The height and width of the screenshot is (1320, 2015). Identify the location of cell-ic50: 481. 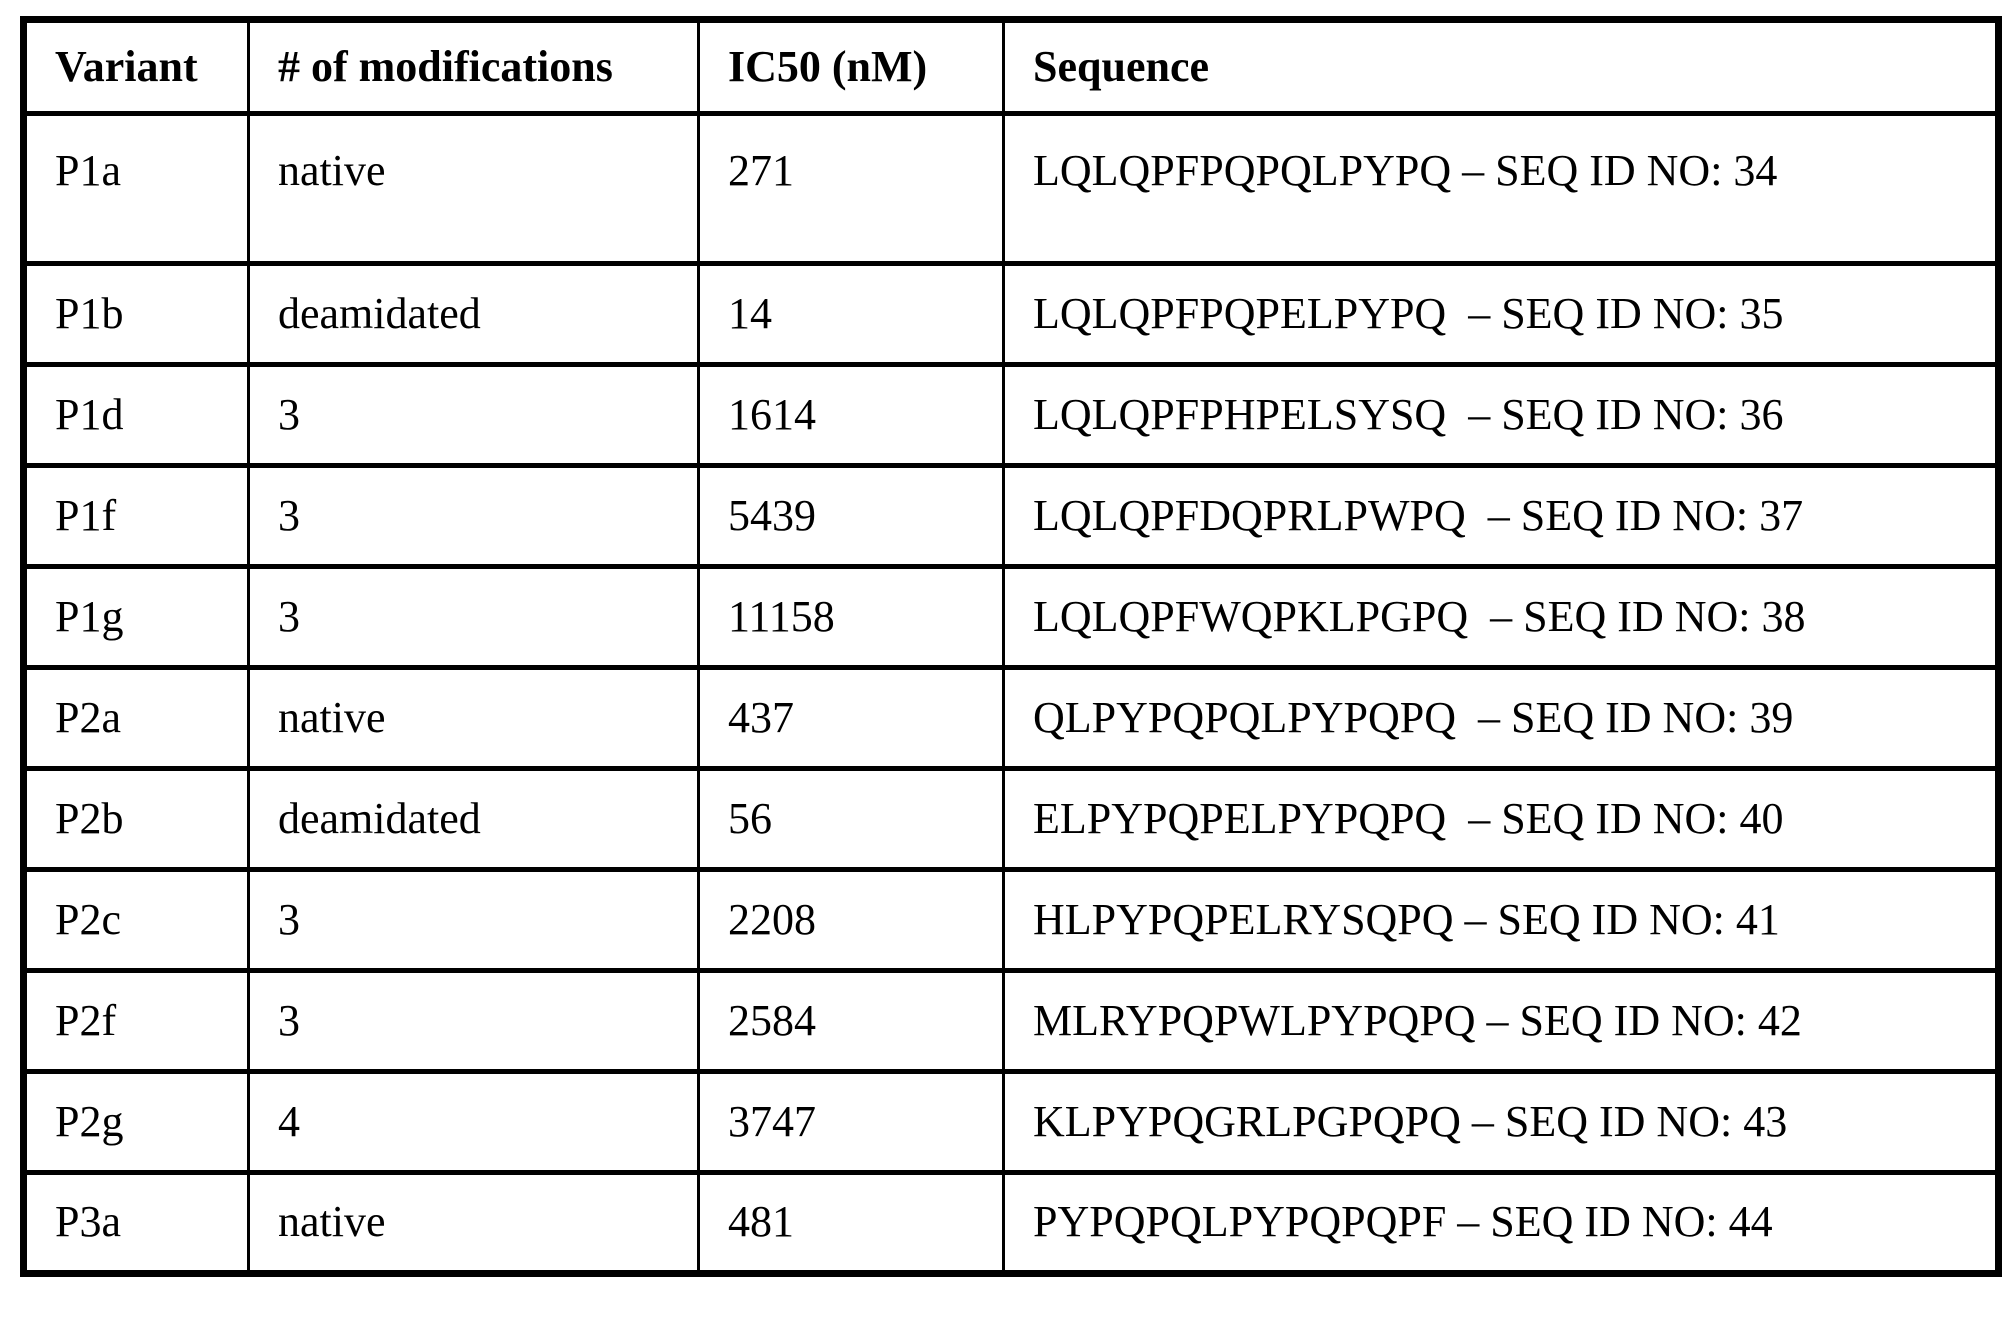
(851, 1223).